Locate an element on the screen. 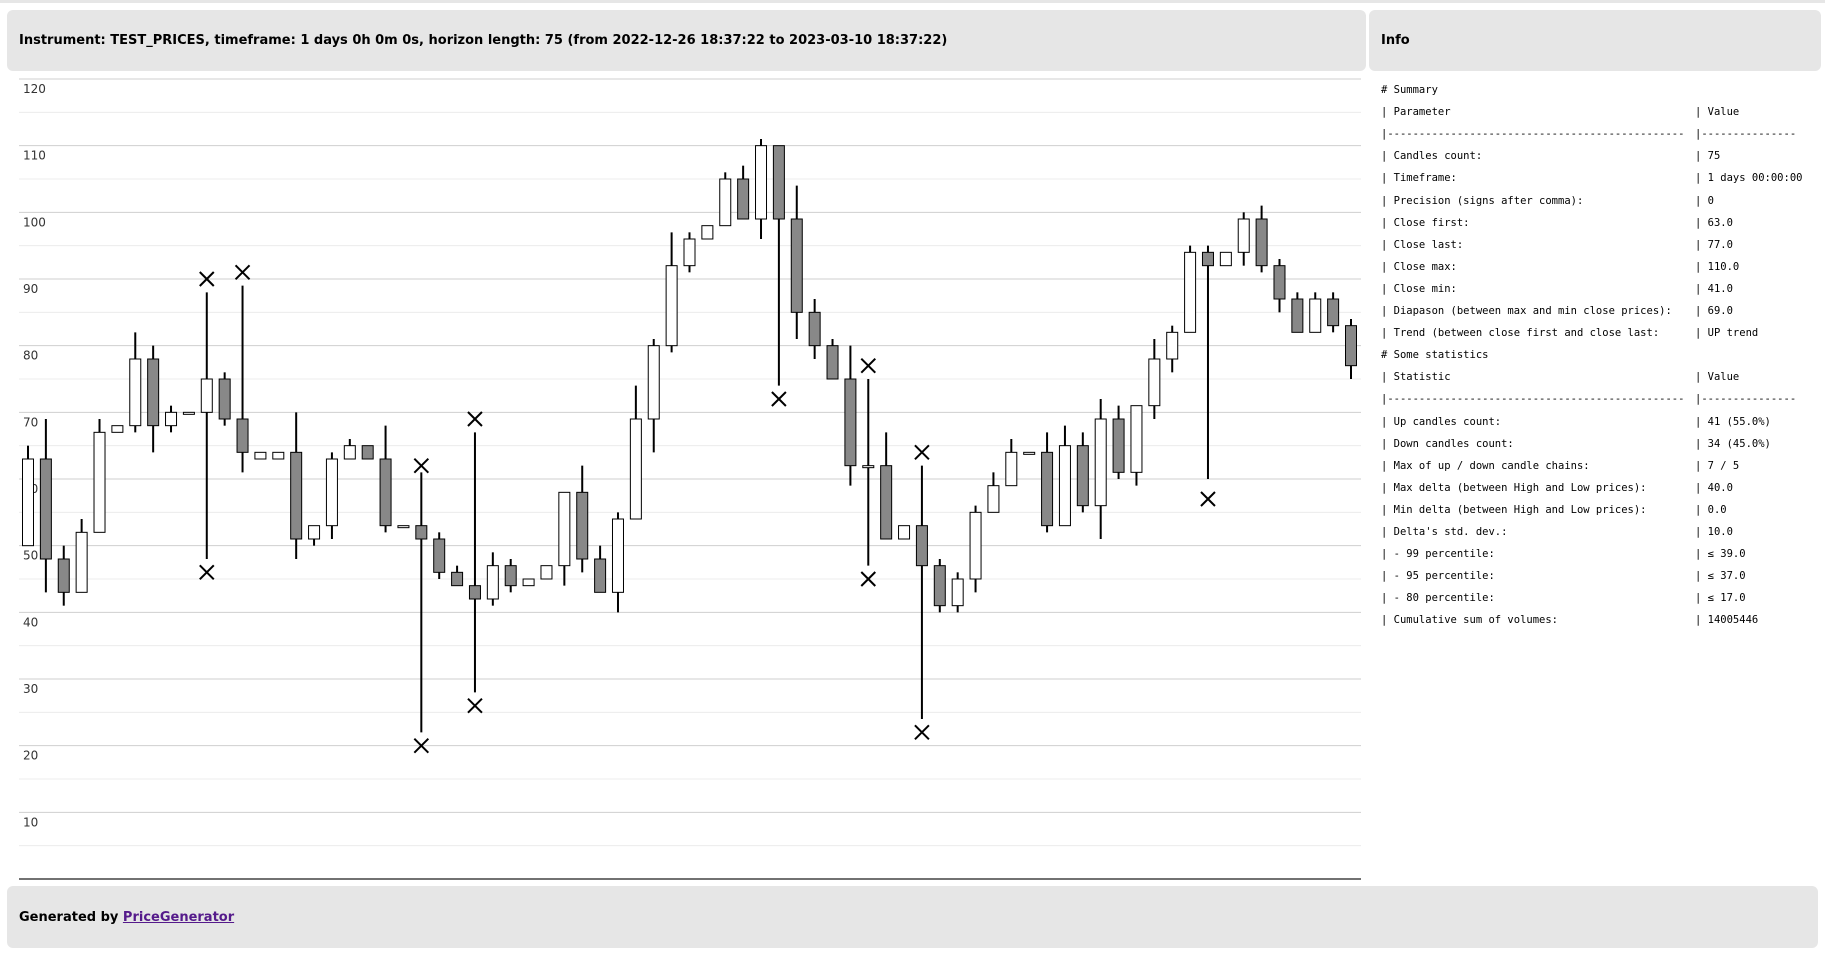 Image resolution: width=1825 pixels, height=955 pixels. info-value: | 69.0 is located at coordinates (1714, 311).